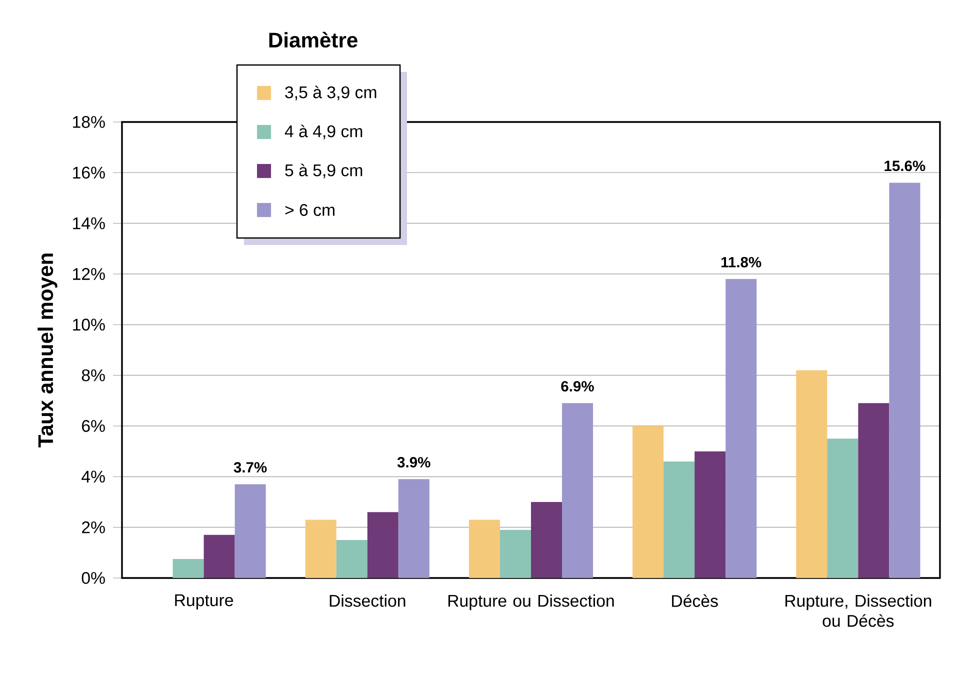  What do you see at coordinates (89, 172) in the screenshot?
I see `y-tick-label: 16%` at bounding box center [89, 172].